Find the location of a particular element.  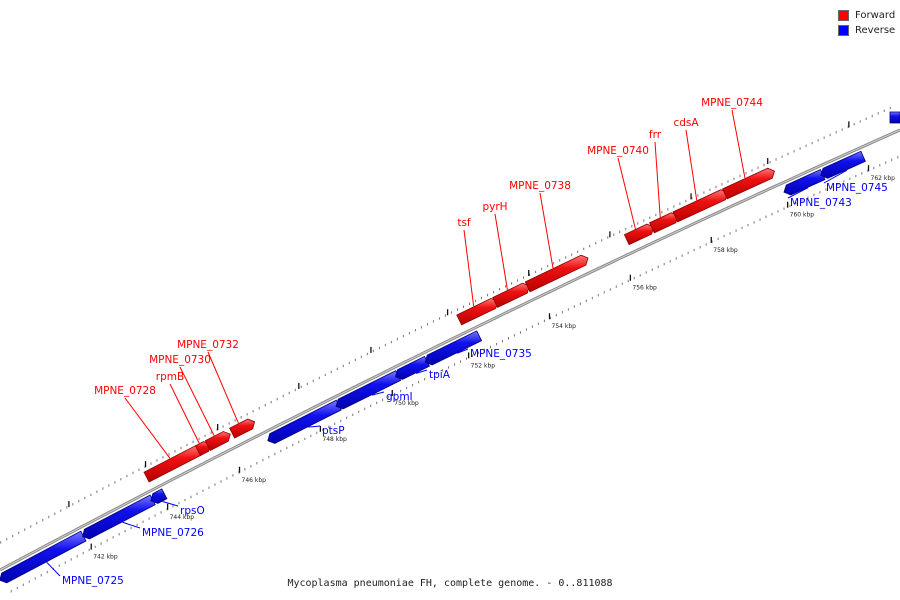

tick-label: 760 kbp is located at coordinates (802, 215).